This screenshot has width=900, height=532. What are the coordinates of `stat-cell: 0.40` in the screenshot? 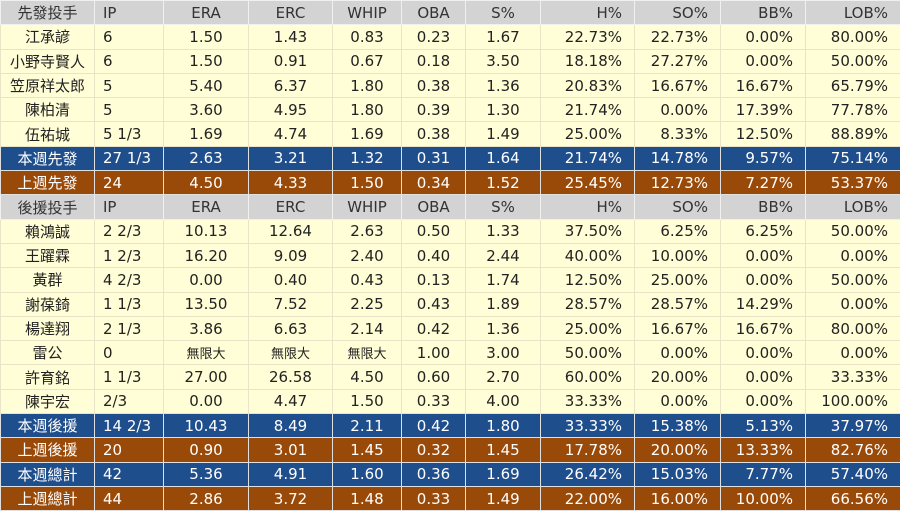 It's located at (290, 280).